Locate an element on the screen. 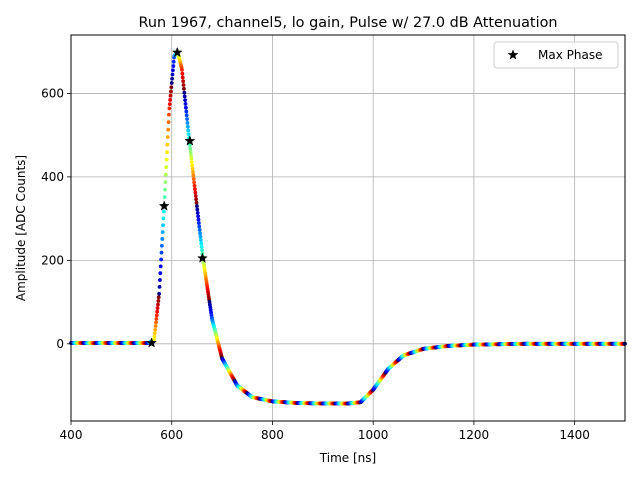 The width and height of the screenshot is (640, 480). legend-star-marker is located at coordinates (513, 54).